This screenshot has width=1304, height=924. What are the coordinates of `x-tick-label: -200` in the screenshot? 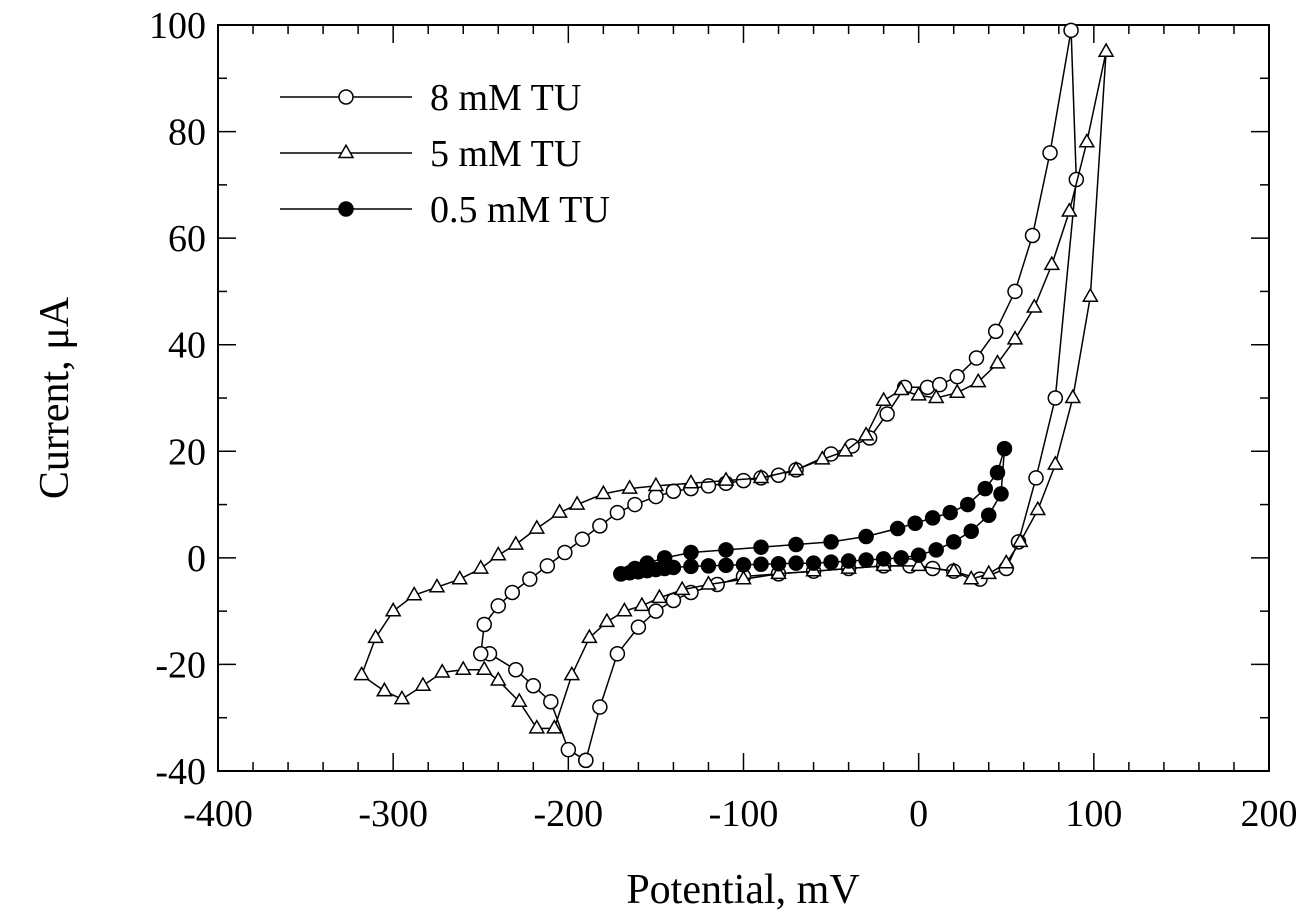 It's located at (569, 814).